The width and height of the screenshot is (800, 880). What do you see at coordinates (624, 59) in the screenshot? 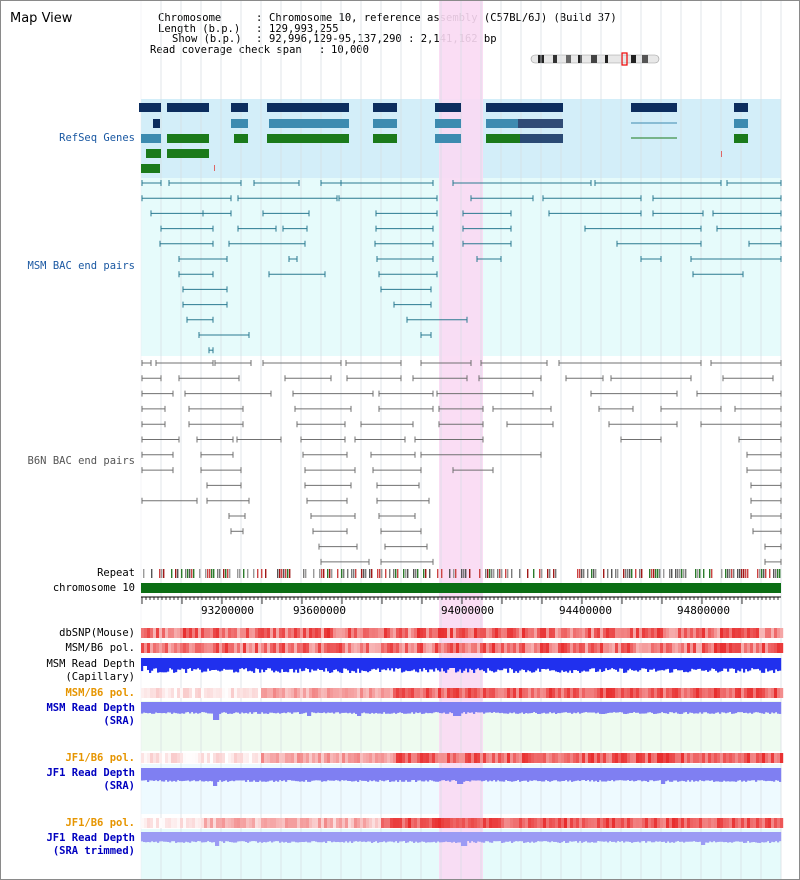
I see `ideogram-selection-marker` at bounding box center [624, 59].